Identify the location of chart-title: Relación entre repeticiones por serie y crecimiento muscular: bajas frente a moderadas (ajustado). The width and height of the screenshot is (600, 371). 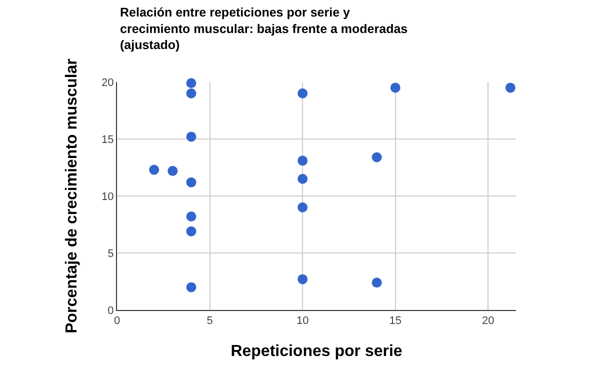
(264, 29).